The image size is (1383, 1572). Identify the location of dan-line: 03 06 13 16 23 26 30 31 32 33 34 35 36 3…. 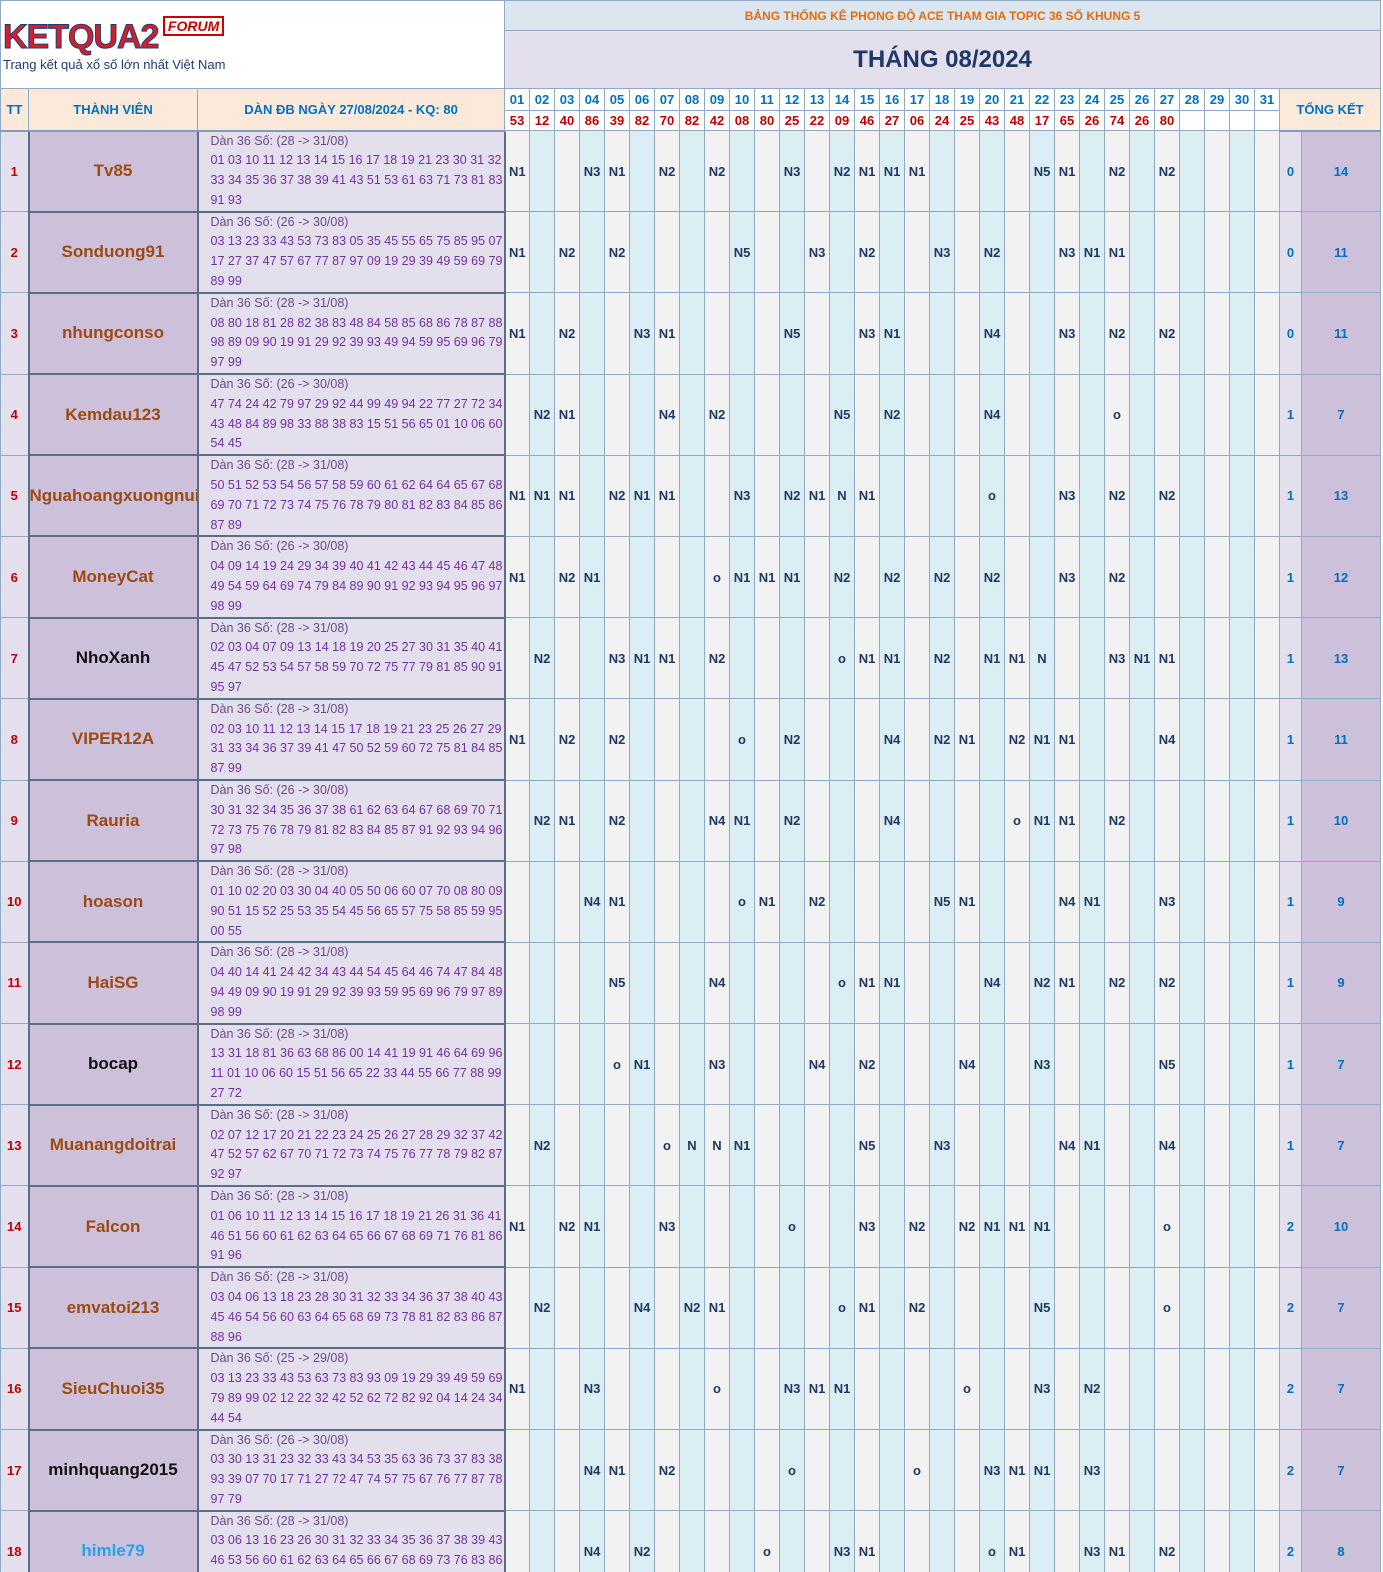
(356, 1540).